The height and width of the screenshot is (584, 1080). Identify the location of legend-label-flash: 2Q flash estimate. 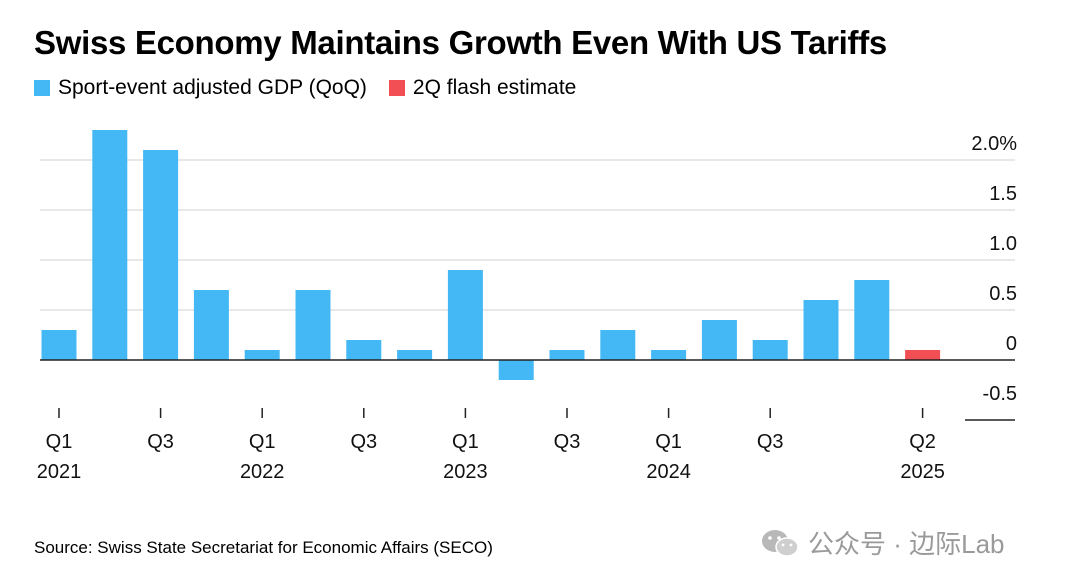
(494, 87).